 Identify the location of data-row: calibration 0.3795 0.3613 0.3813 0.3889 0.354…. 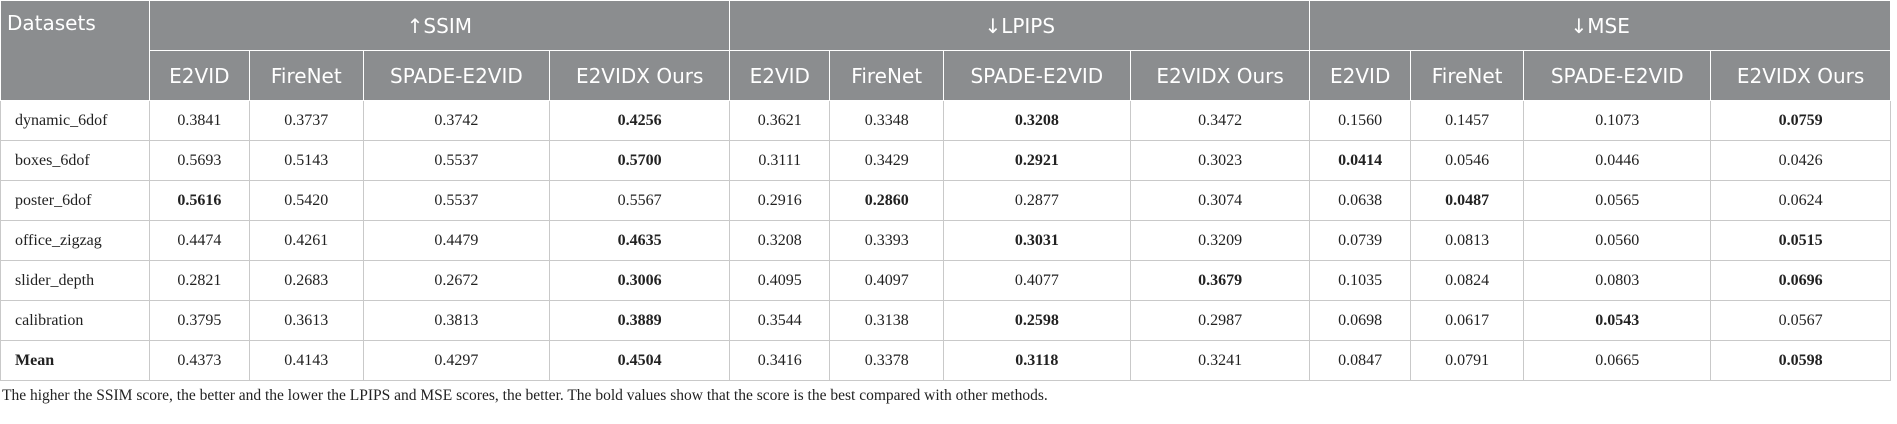
(945, 320).